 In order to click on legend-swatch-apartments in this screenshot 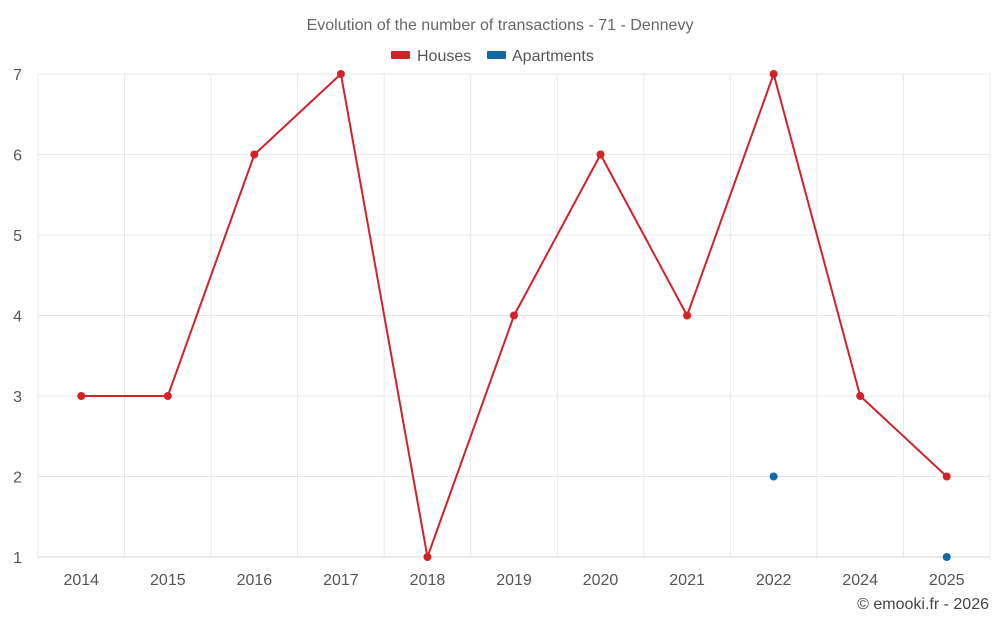, I will do `click(496, 55)`.